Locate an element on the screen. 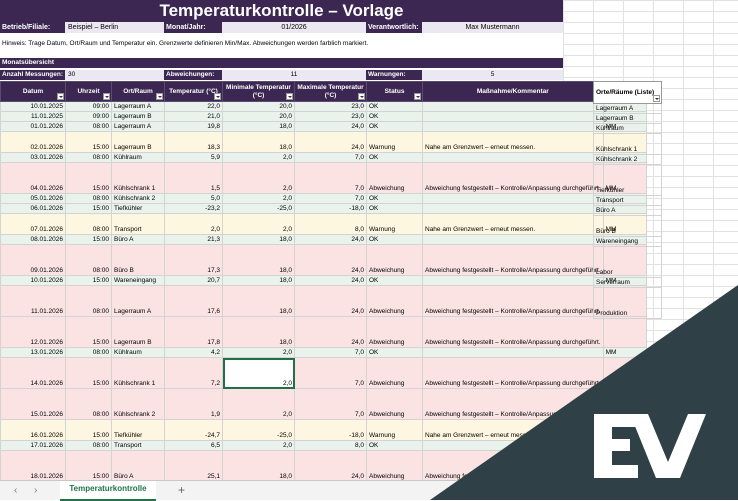 The height and width of the screenshot is (501, 738). betrieb-value: Beispiel – Berlin is located at coordinates (114, 27).